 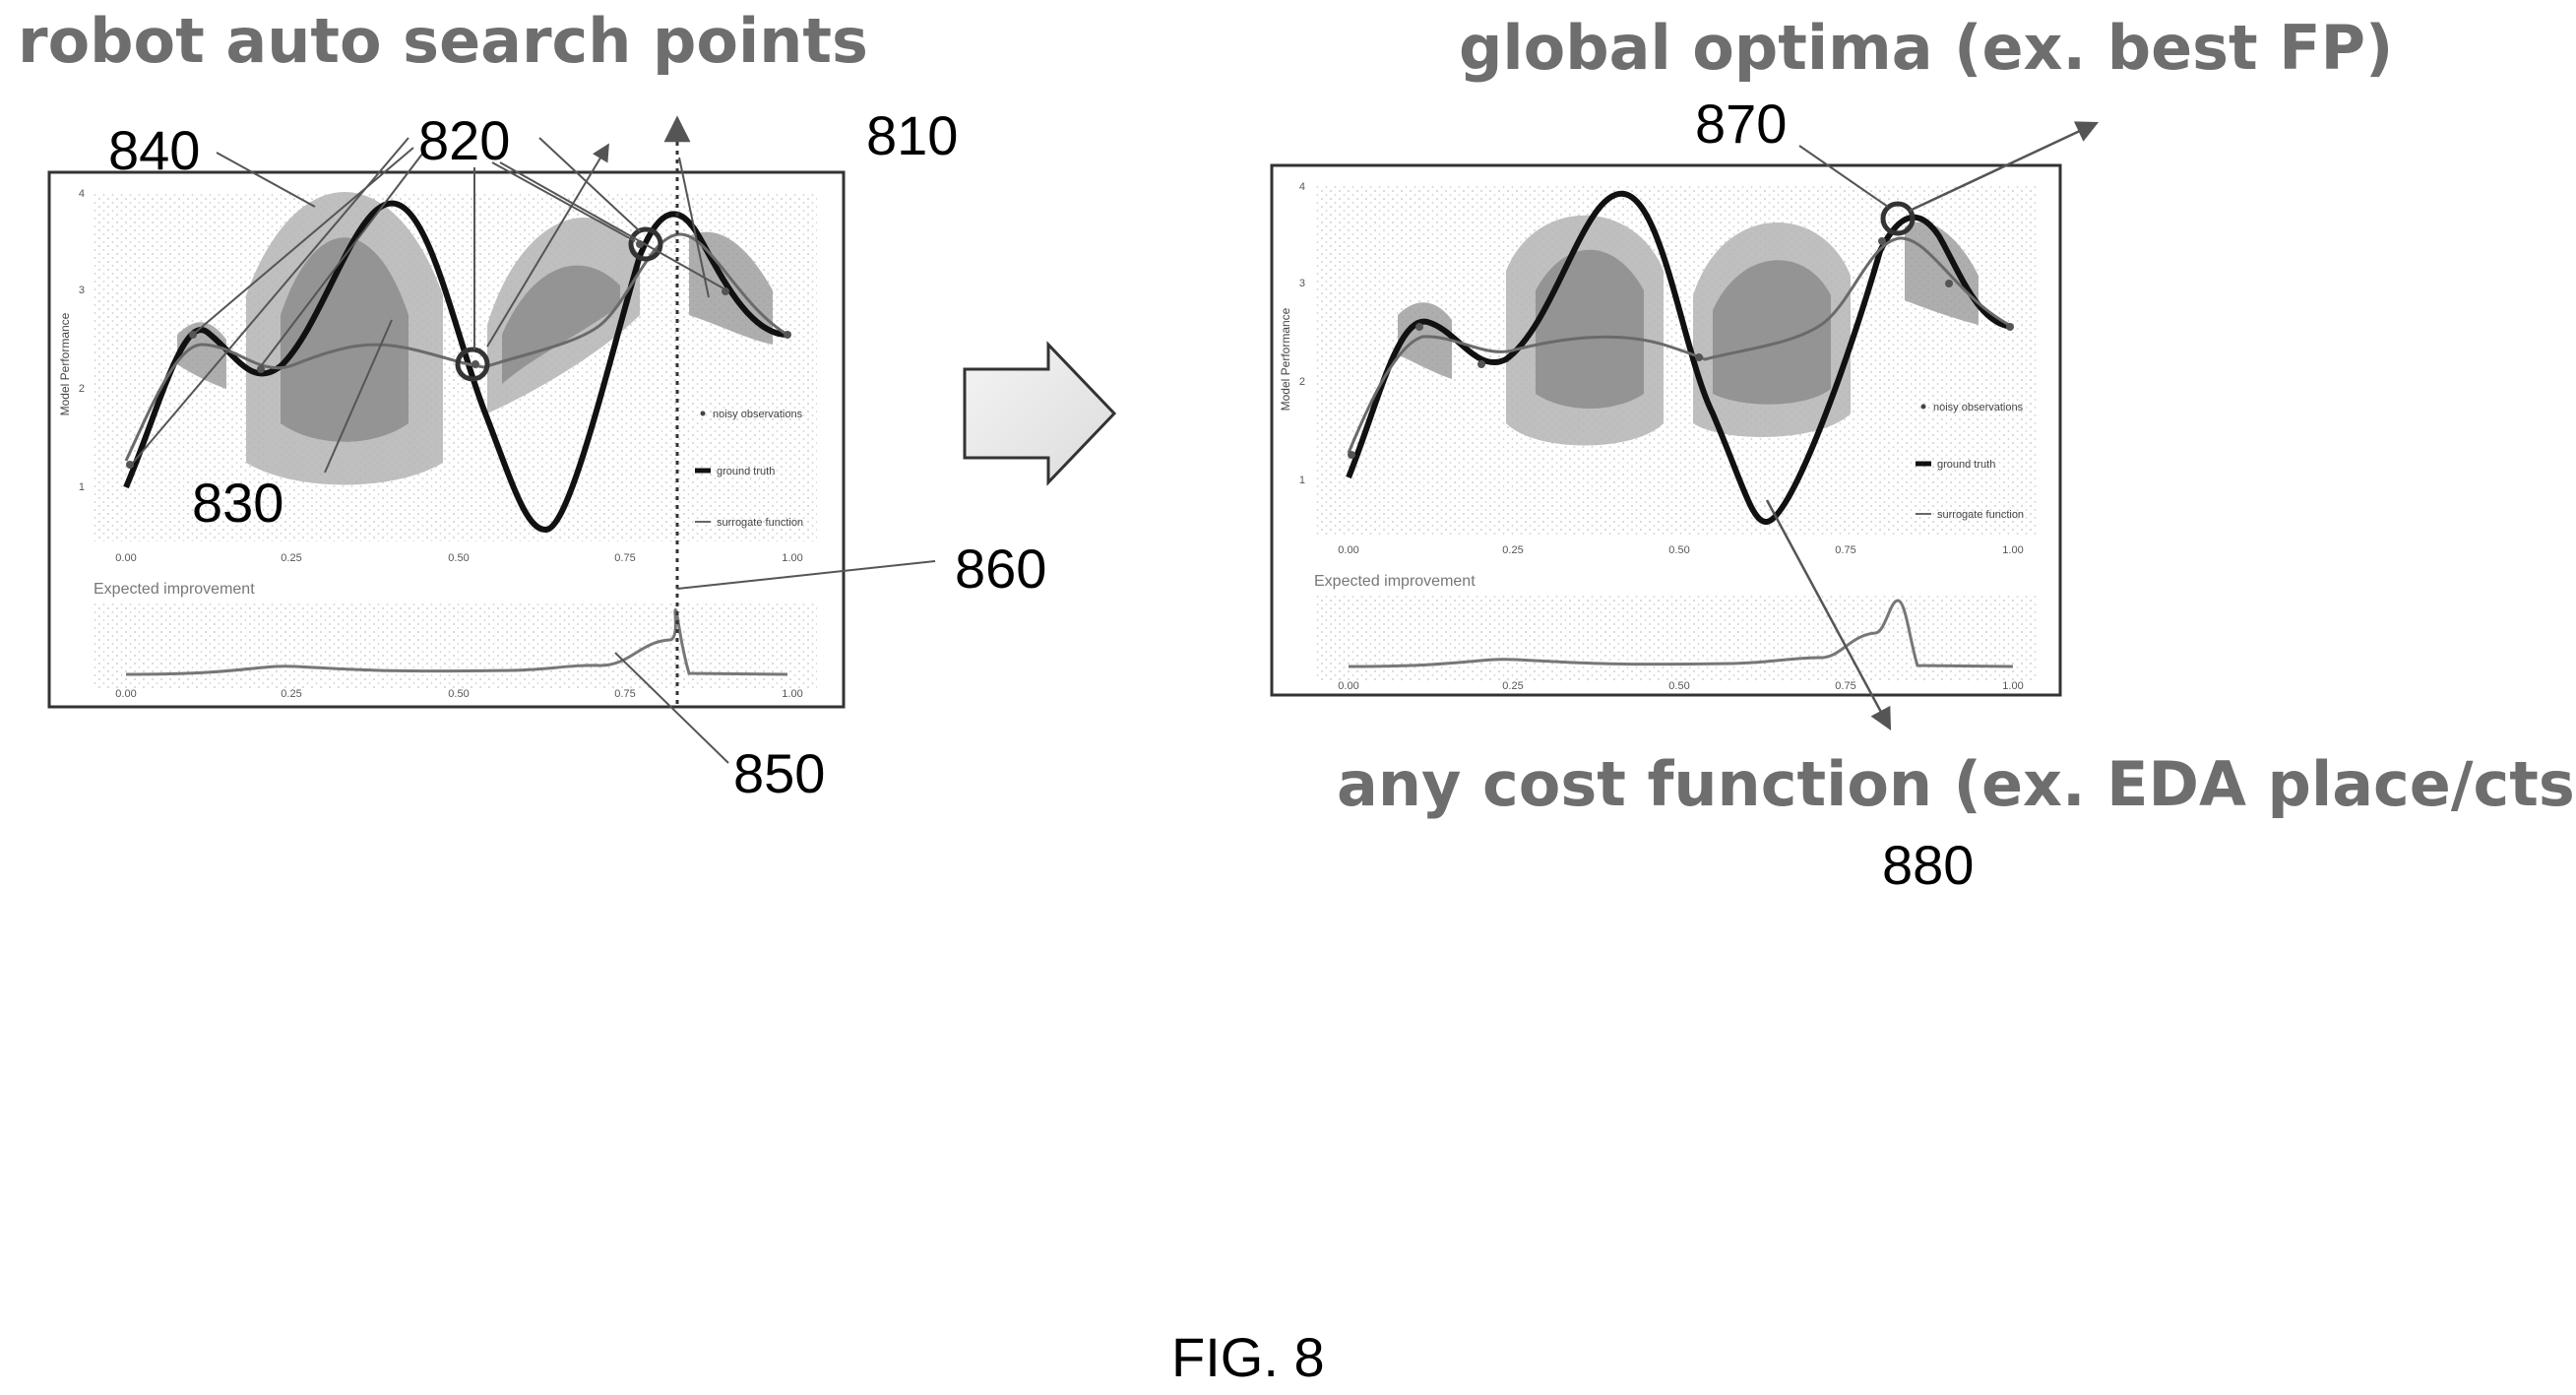 I want to click on search-point-marker, so click(x=645, y=244).